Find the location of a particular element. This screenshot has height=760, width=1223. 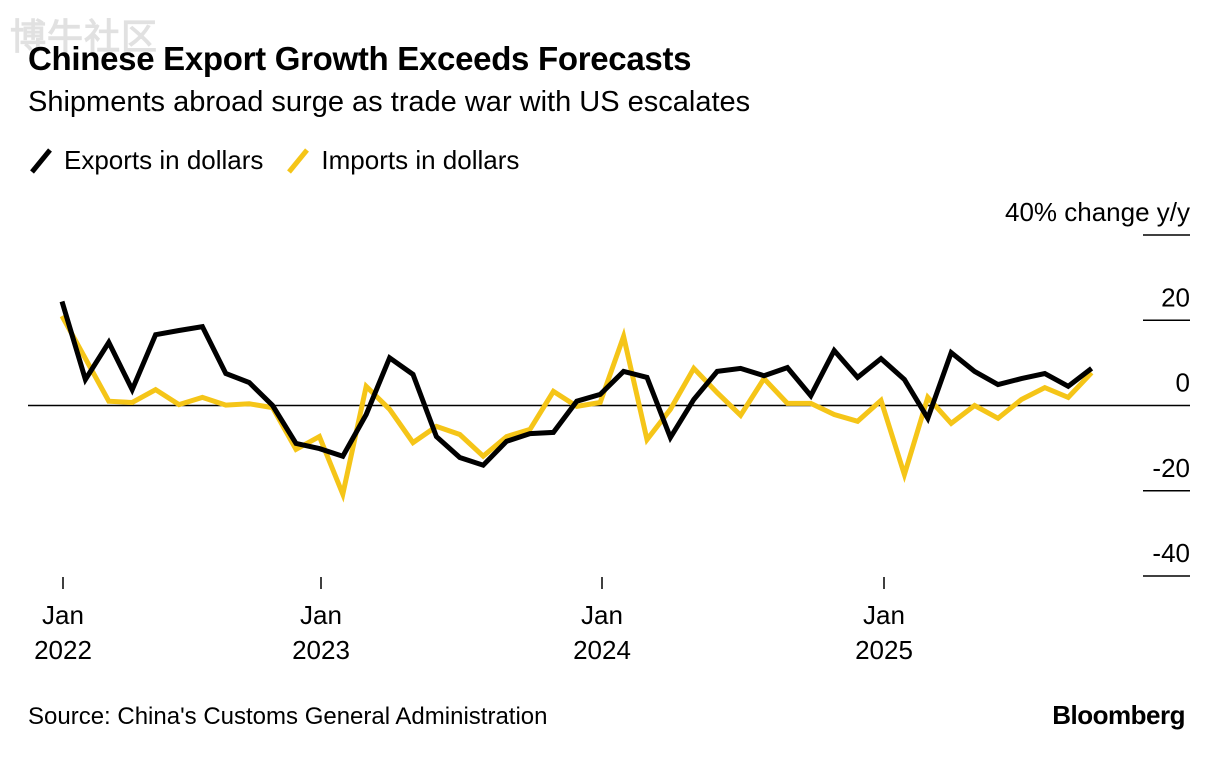

y-tick-label: -40 is located at coordinates (1171, 553).